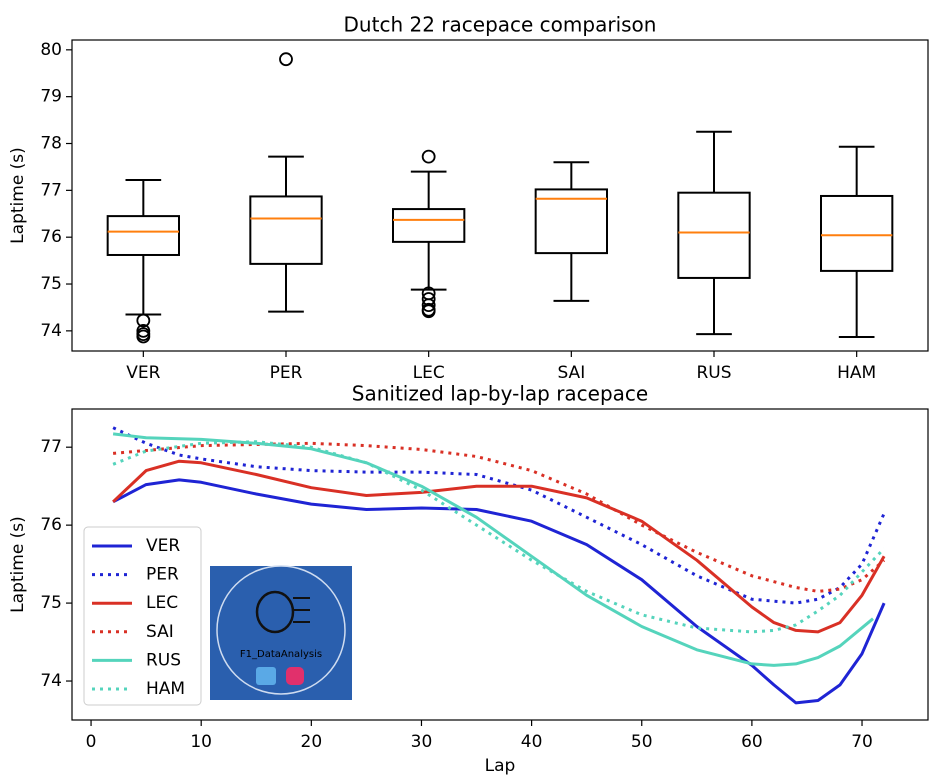 The image size is (940, 778). I want to click on logo-bg, so click(281, 633).